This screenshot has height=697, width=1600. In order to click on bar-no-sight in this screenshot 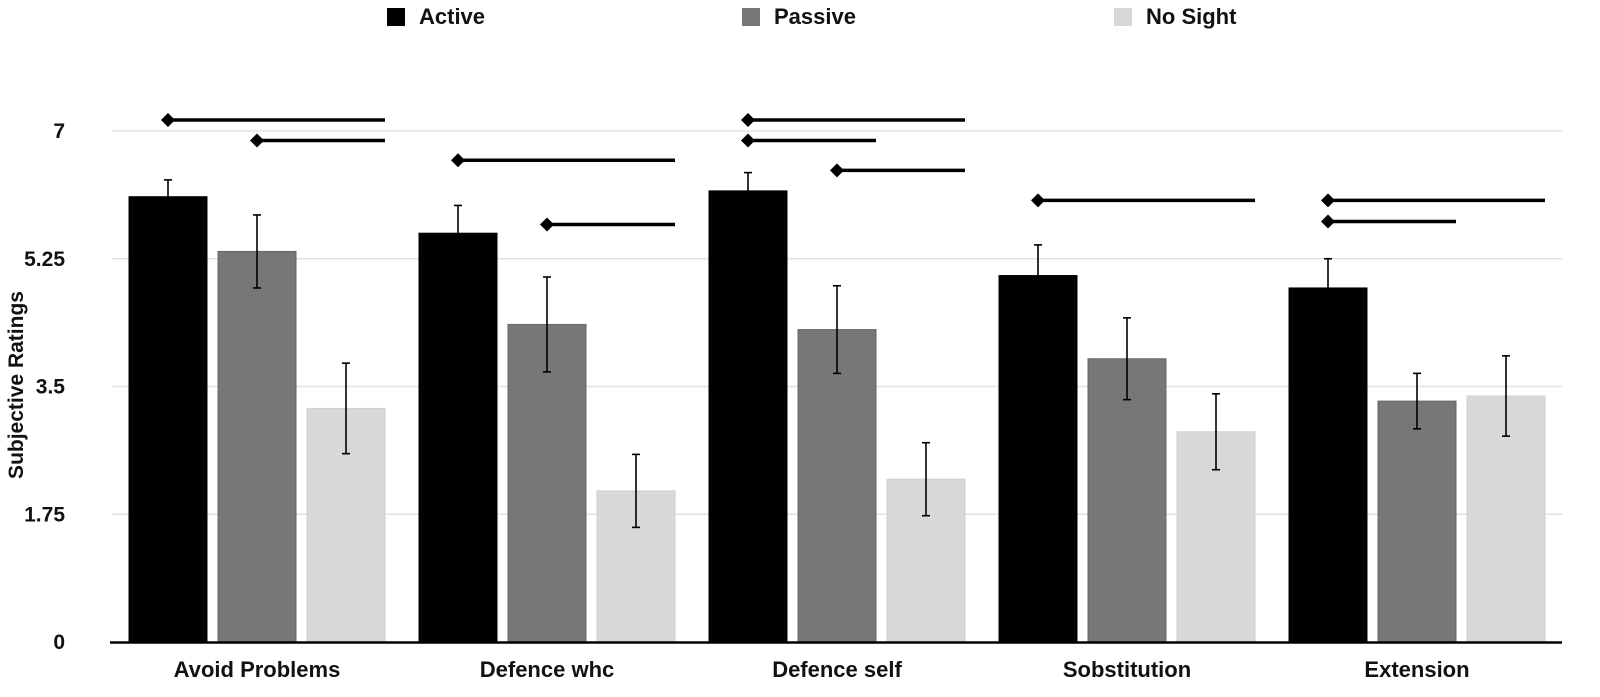, I will do `click(1506, 519)`.